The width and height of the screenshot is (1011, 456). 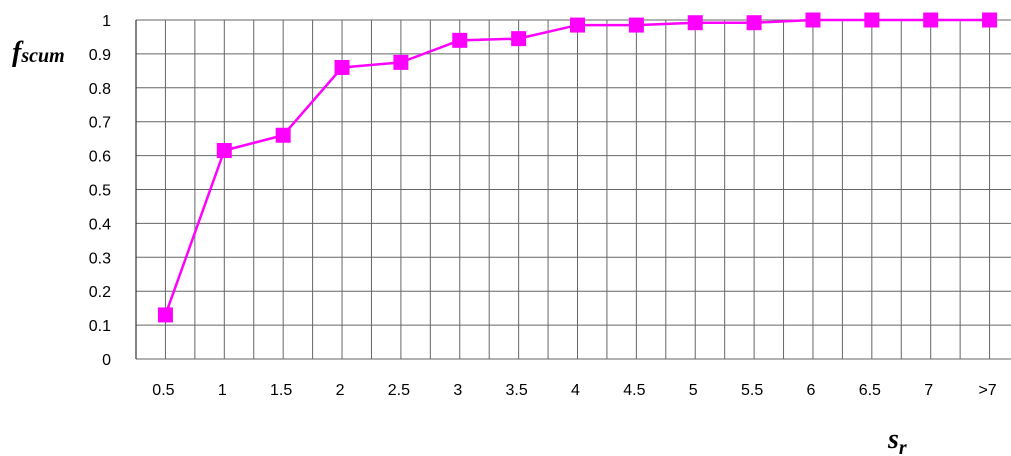 What do you see at coordinates (634, 390) in the screenshot?
I see `x-tick-label: 4.5` at bounding box center [634, 390].